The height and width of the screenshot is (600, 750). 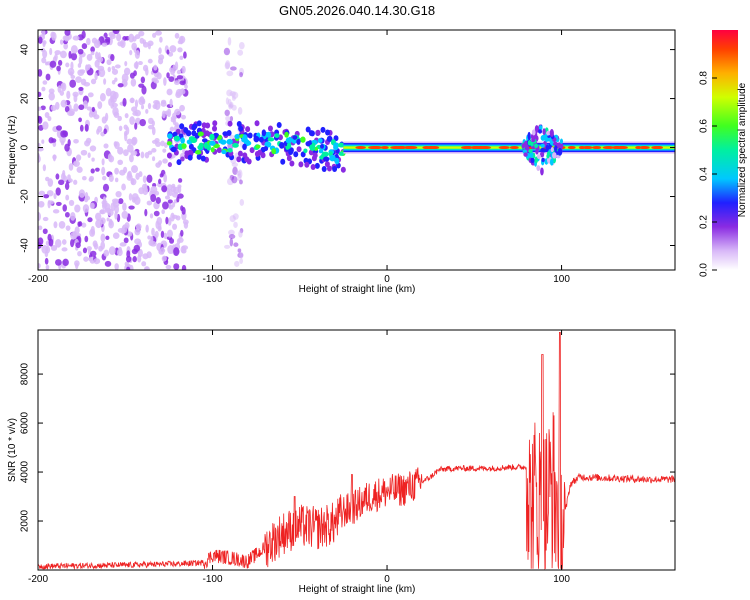 What do you see at coordinates (25, 196) in the screenshot?
I see `spectrogram-y-tick-label: -20` at bounding box center [25, 196].